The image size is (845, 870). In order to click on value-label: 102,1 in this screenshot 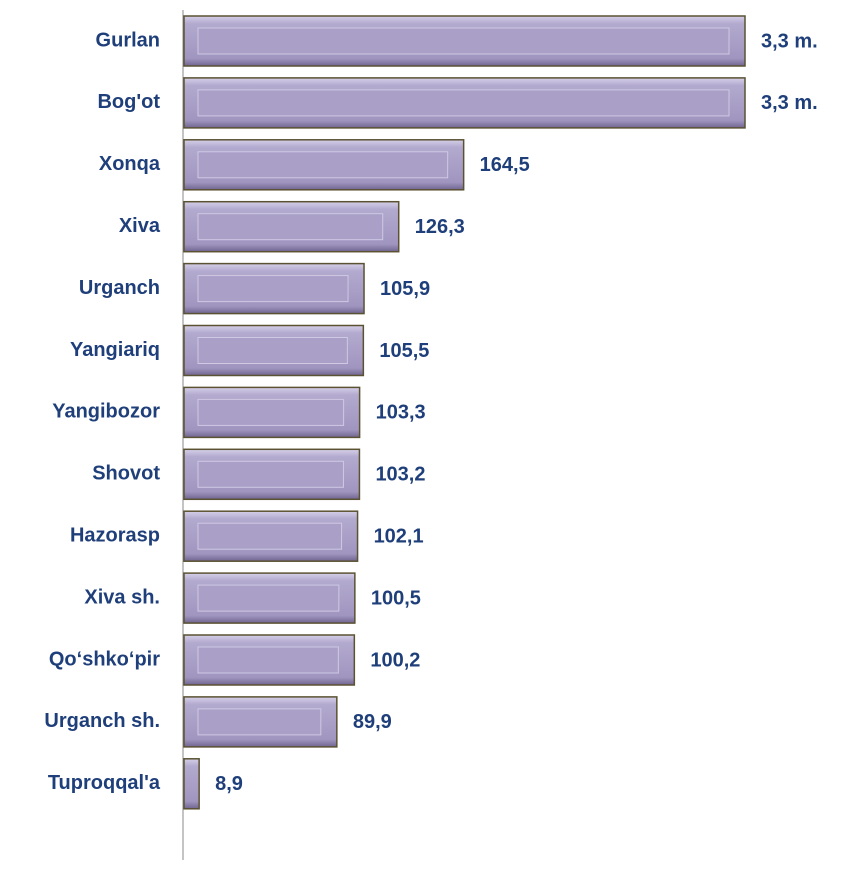, I will do `click(399, 536)`.